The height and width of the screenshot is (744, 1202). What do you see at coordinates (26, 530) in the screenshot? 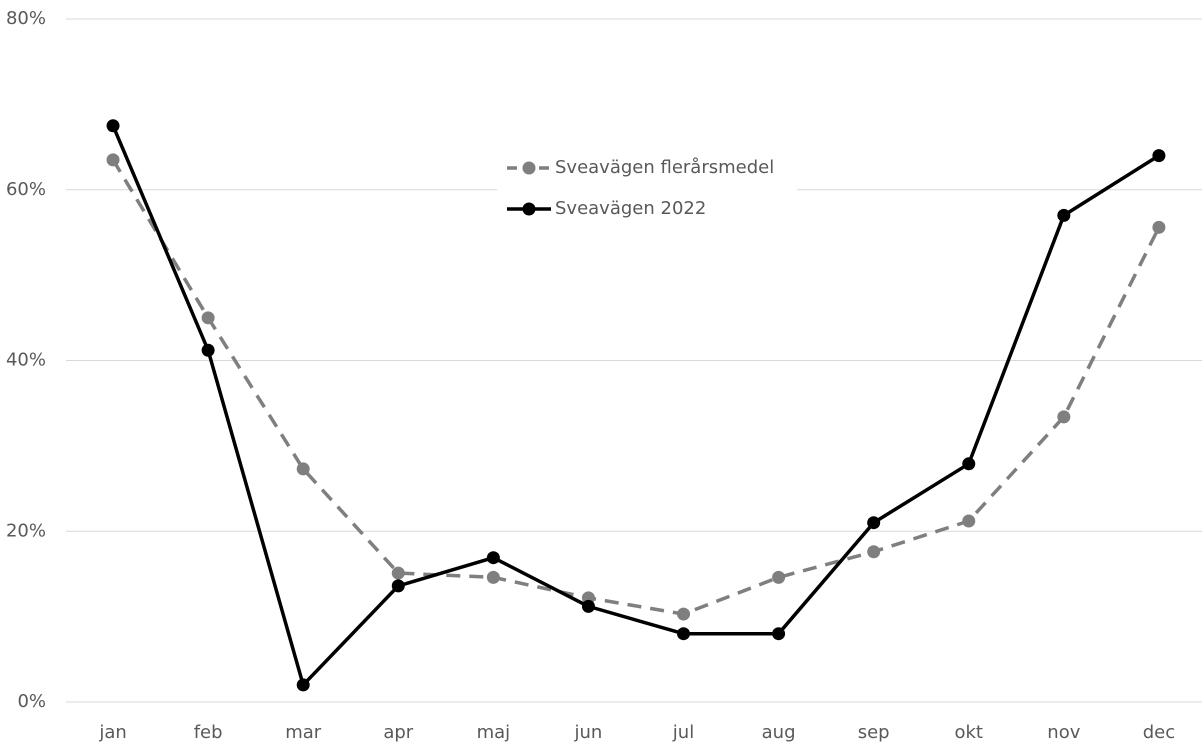
I see `y-tick-label: 20%` at bounding box center [26, 530].